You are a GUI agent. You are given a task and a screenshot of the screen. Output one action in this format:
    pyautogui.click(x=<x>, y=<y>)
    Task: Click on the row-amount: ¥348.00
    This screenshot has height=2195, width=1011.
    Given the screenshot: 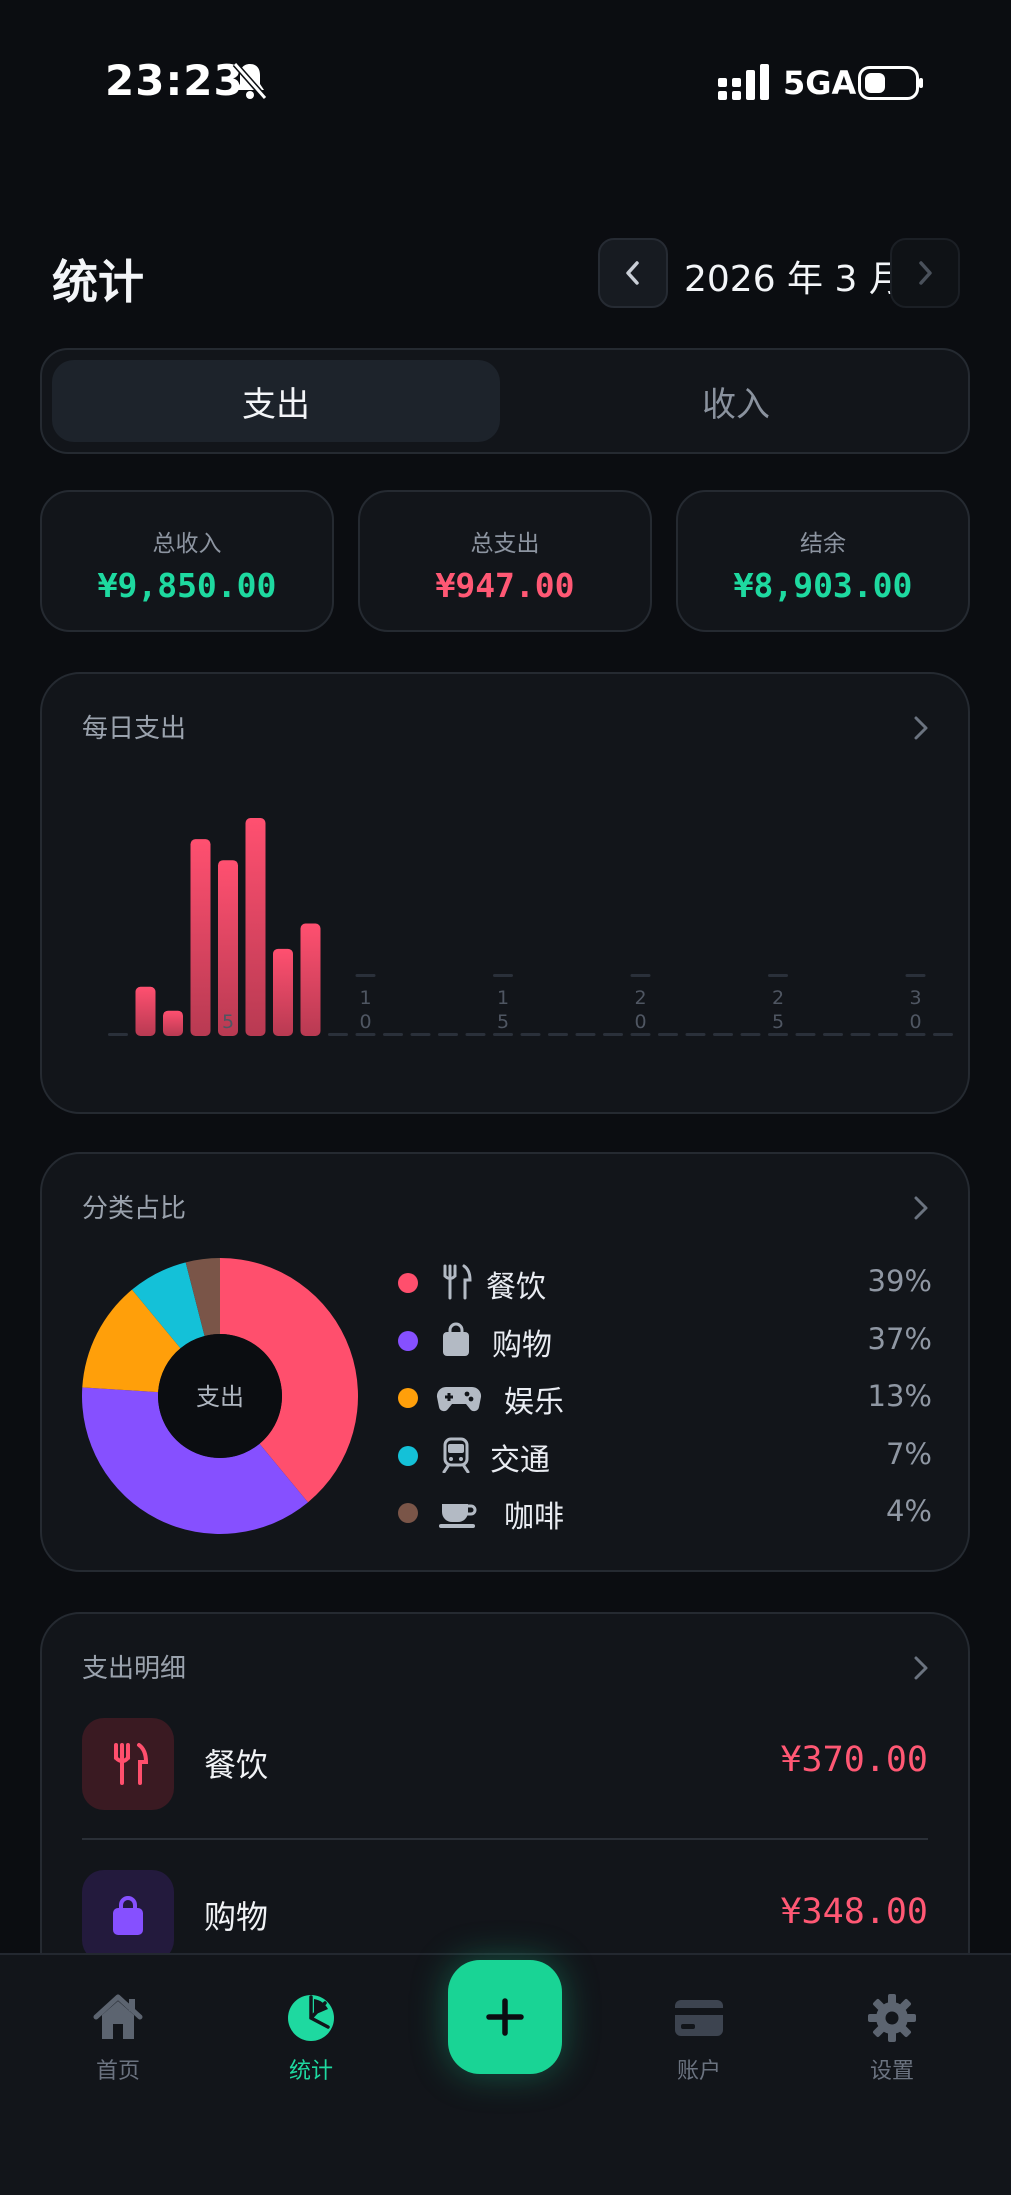 What is the action you would take?
    pyautogui.click(x=854, y=1912)
    